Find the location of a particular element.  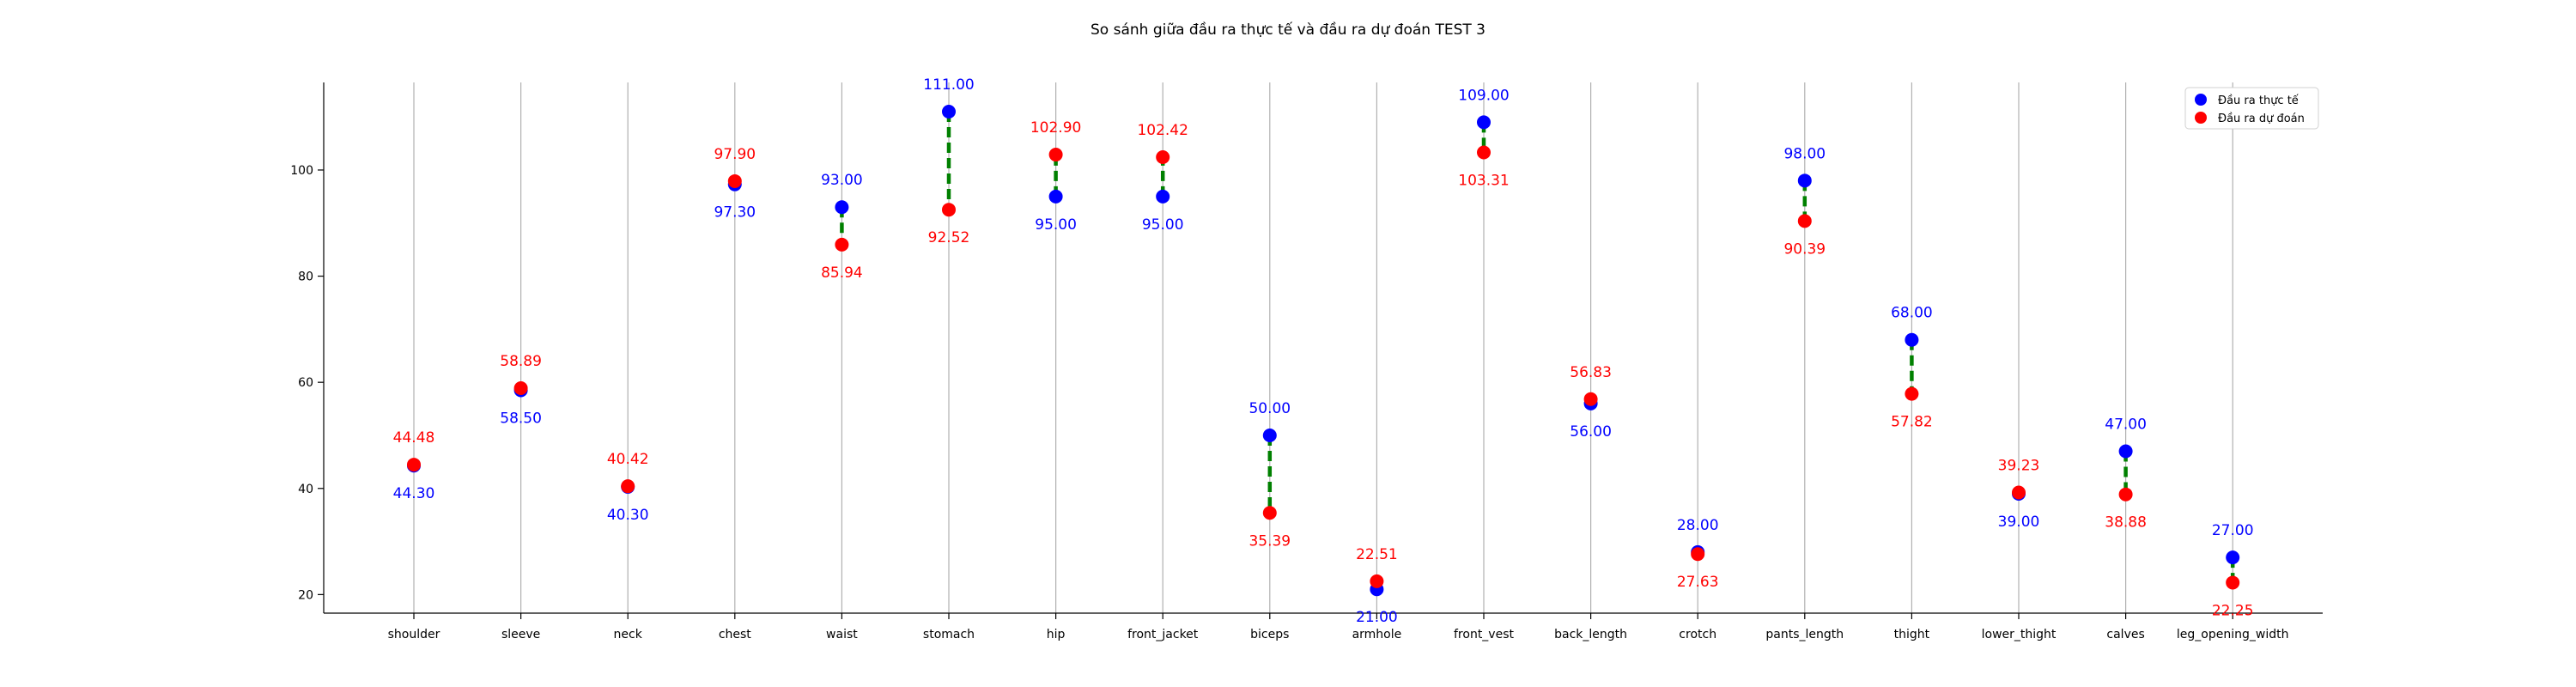

predicted-value-label: 22.51 is located at coordinates (1377, 554).